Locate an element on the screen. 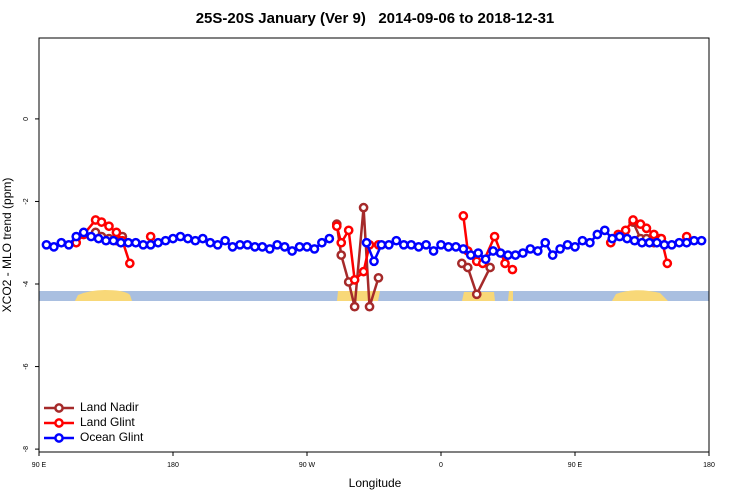 The height and width of the screenshot is (500, 750). y-tick-label: 0 is located at coordinates (26, 119).